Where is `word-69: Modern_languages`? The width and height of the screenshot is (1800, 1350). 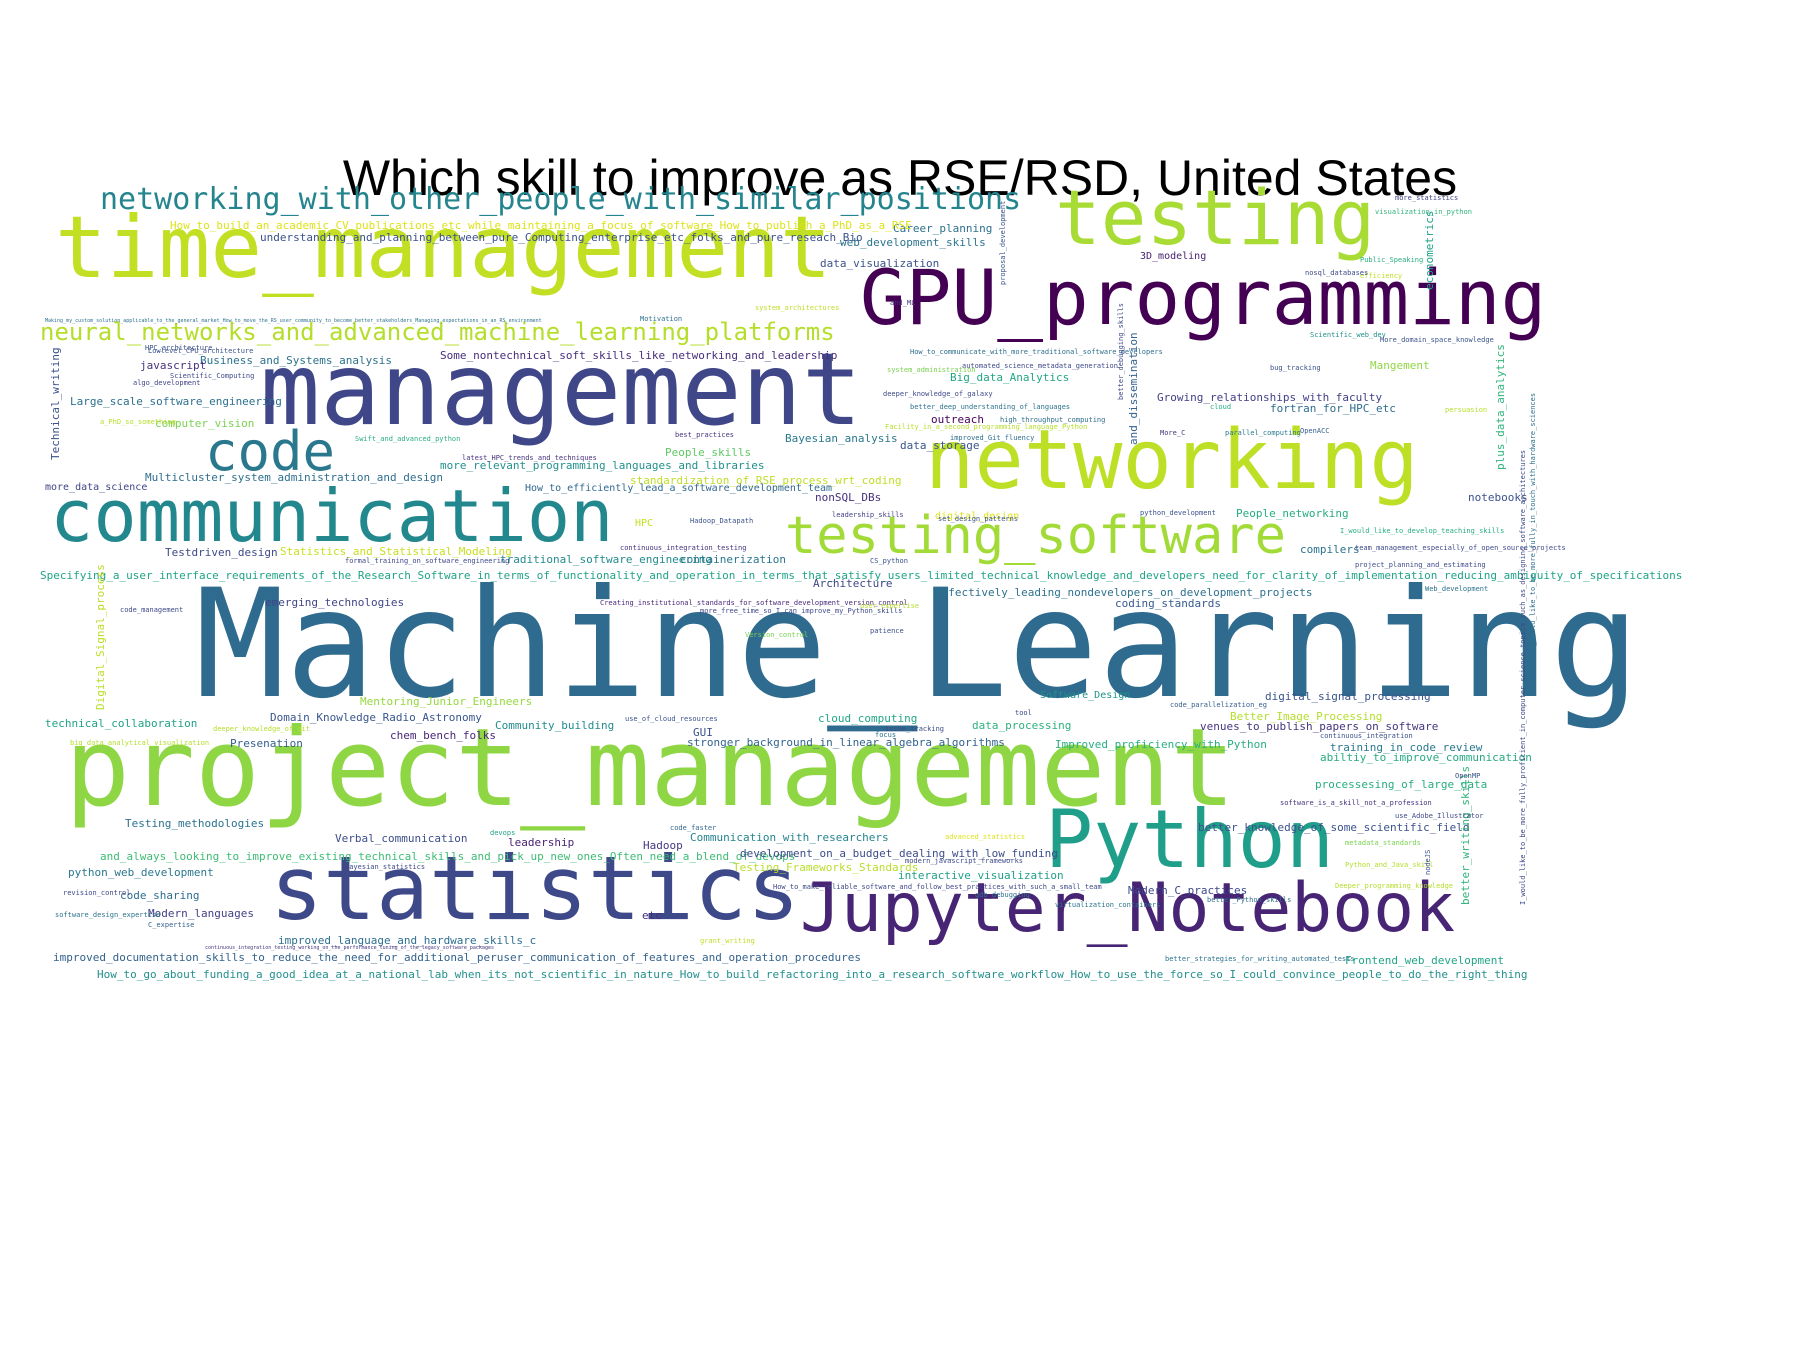 word-69: Modern_languages is located at coordinates (201, 913).